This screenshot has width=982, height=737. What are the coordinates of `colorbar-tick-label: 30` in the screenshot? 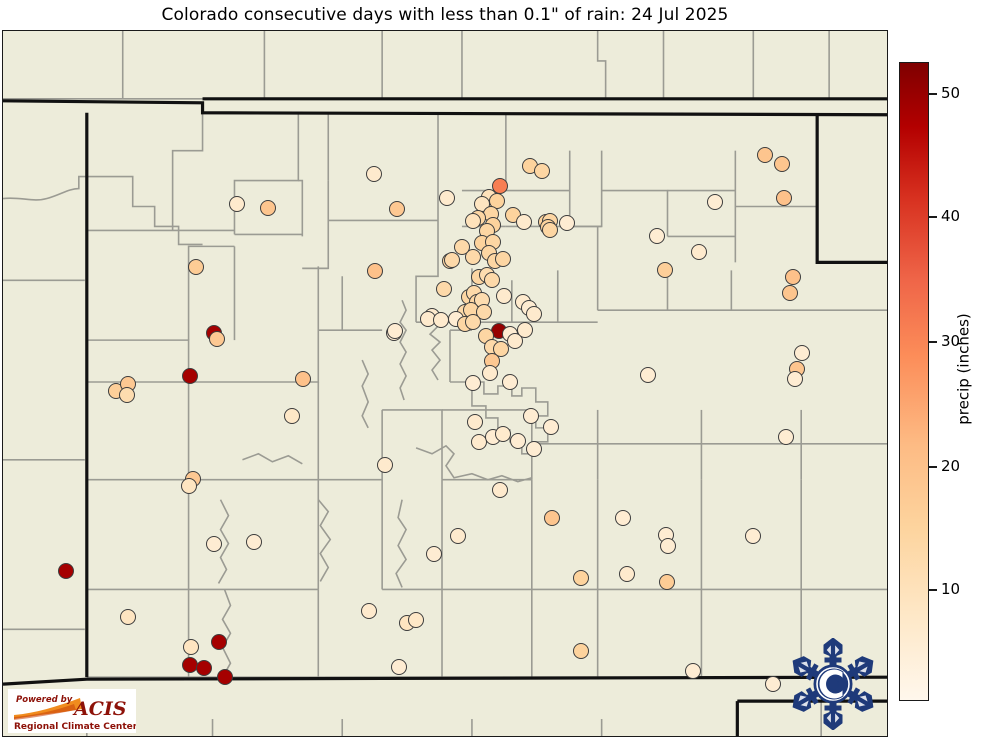 It's located at (951, 341).